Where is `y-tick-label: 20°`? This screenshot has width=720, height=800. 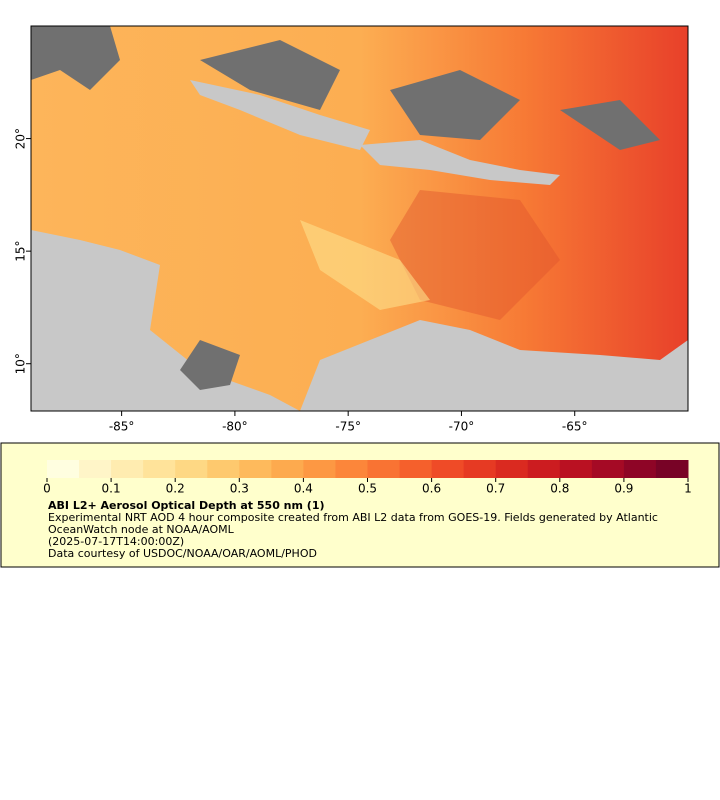 y-tick-label: 20° is located at coordinates (21, 138).